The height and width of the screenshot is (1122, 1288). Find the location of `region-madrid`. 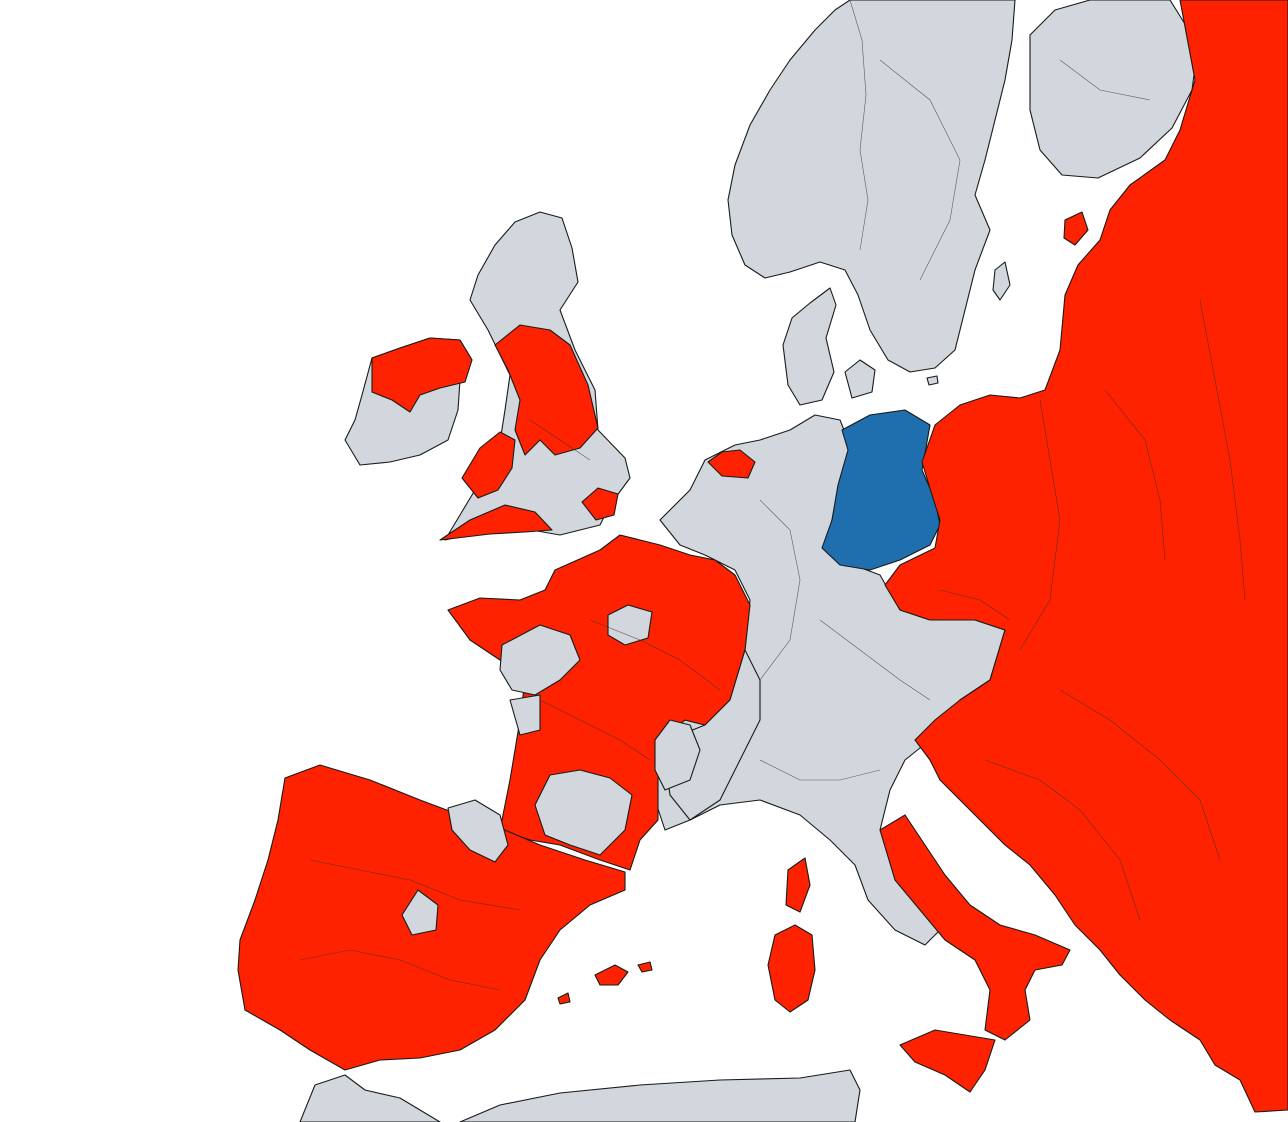

region-madrid is located at coordinates (420, 912).